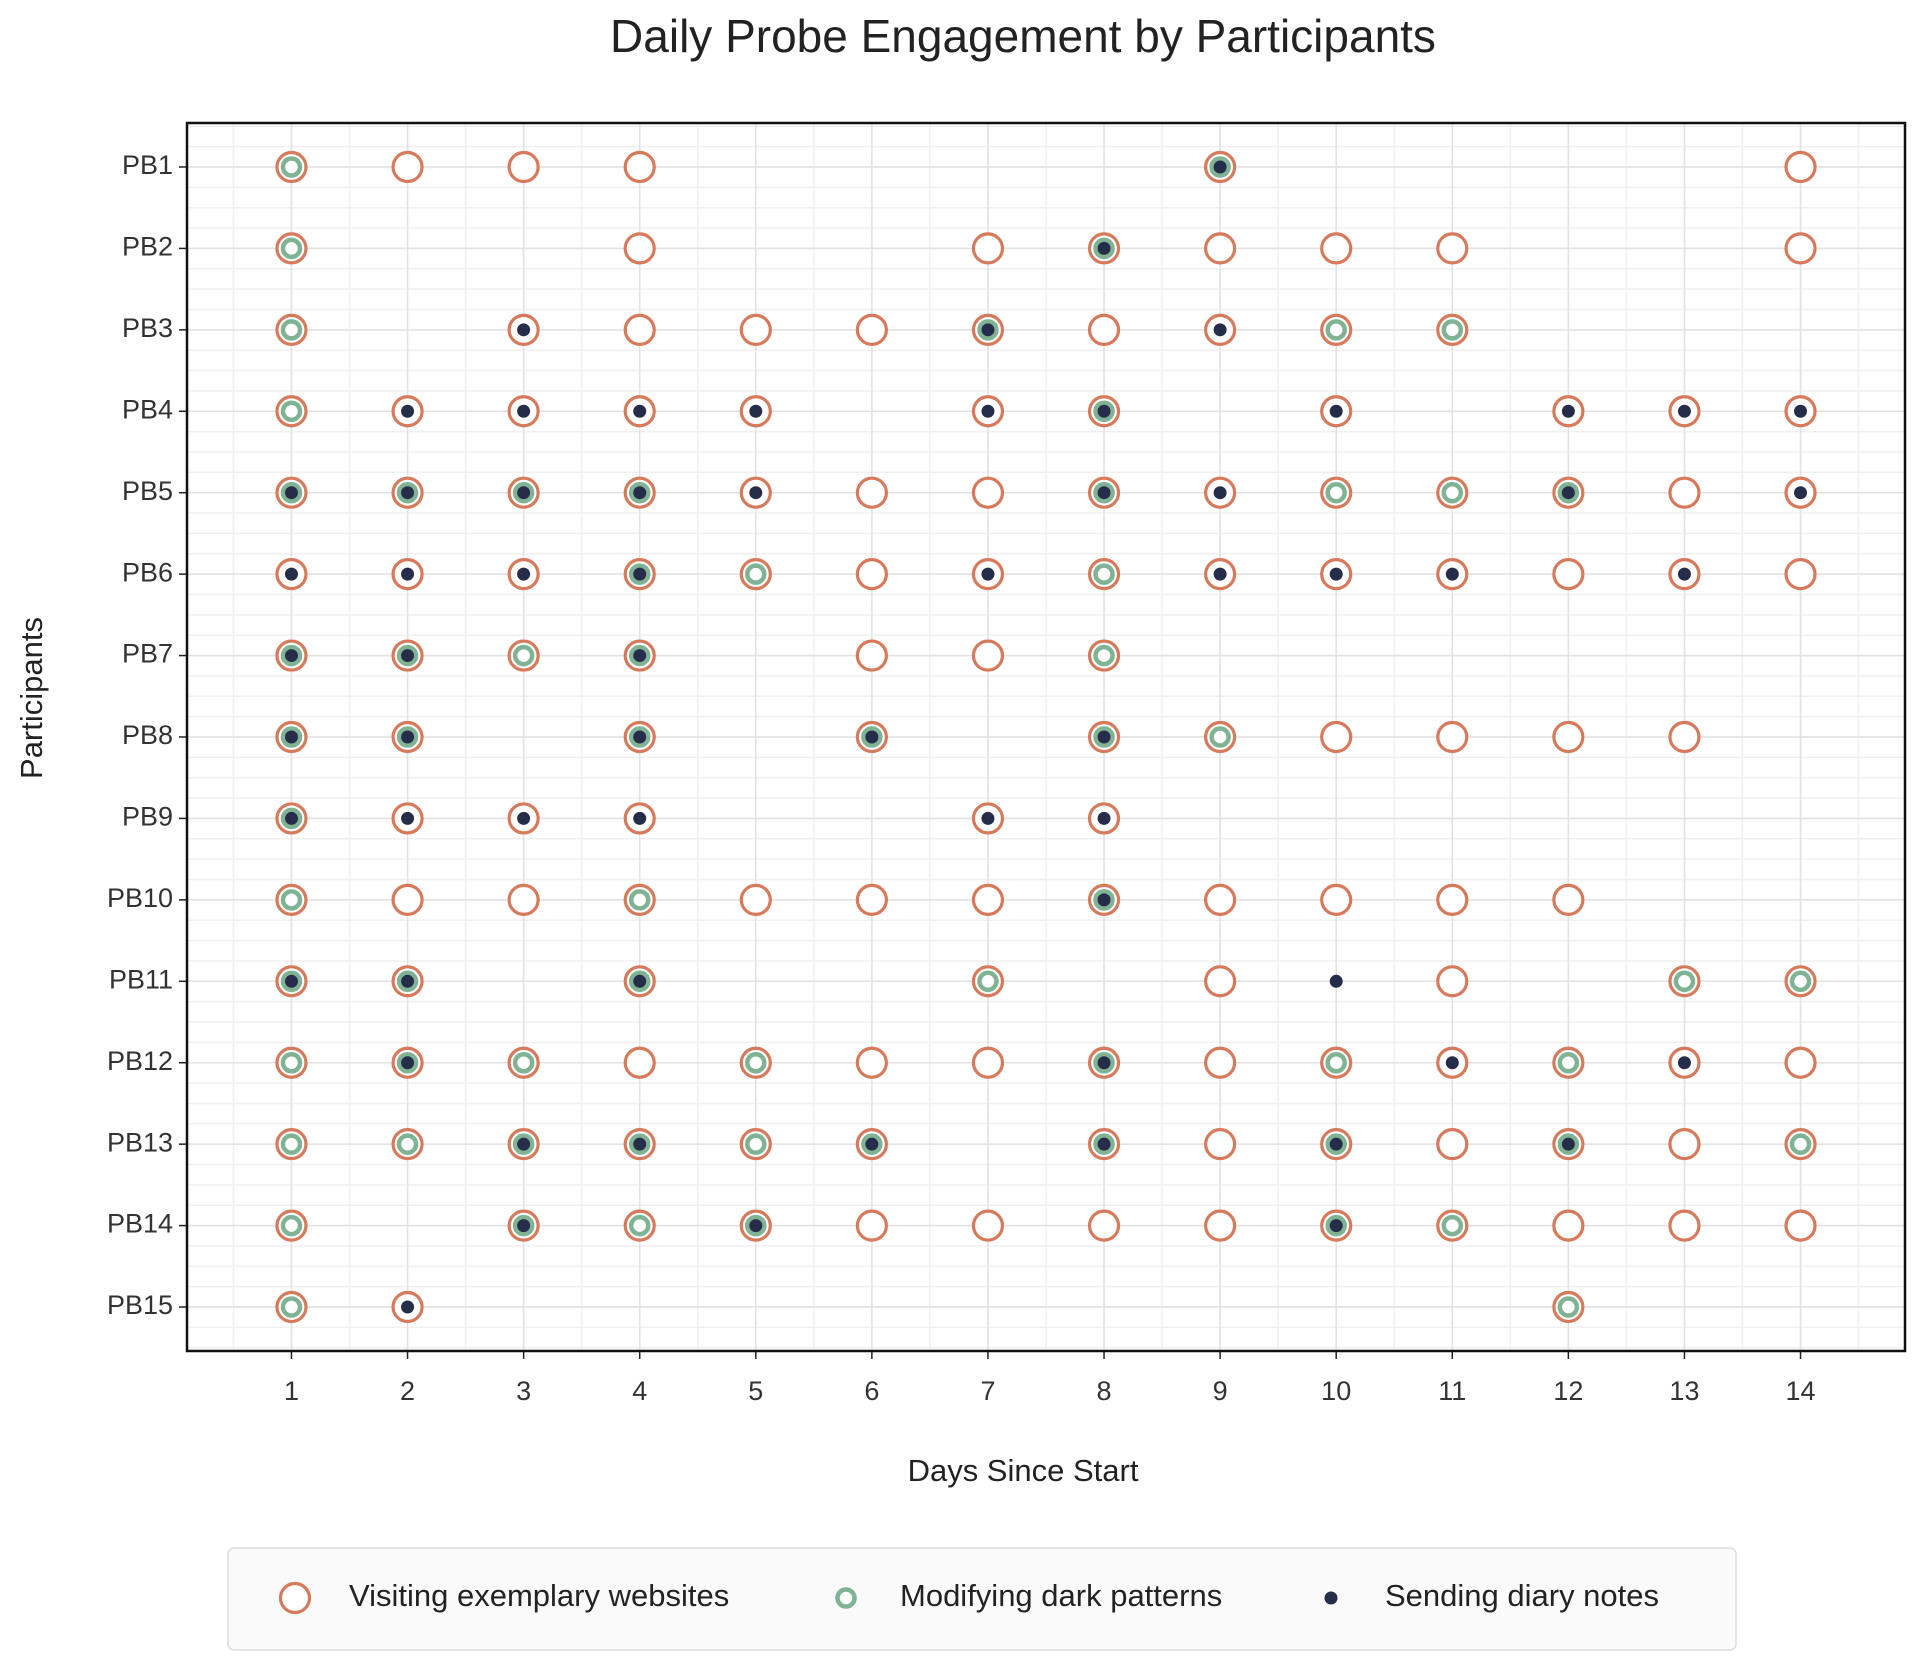 The width and height of the screenshot is (1920, 1661). Describe the element at coordinates (147, 247) in the screenshot. I see `y-tick-label: PB2` at that location.